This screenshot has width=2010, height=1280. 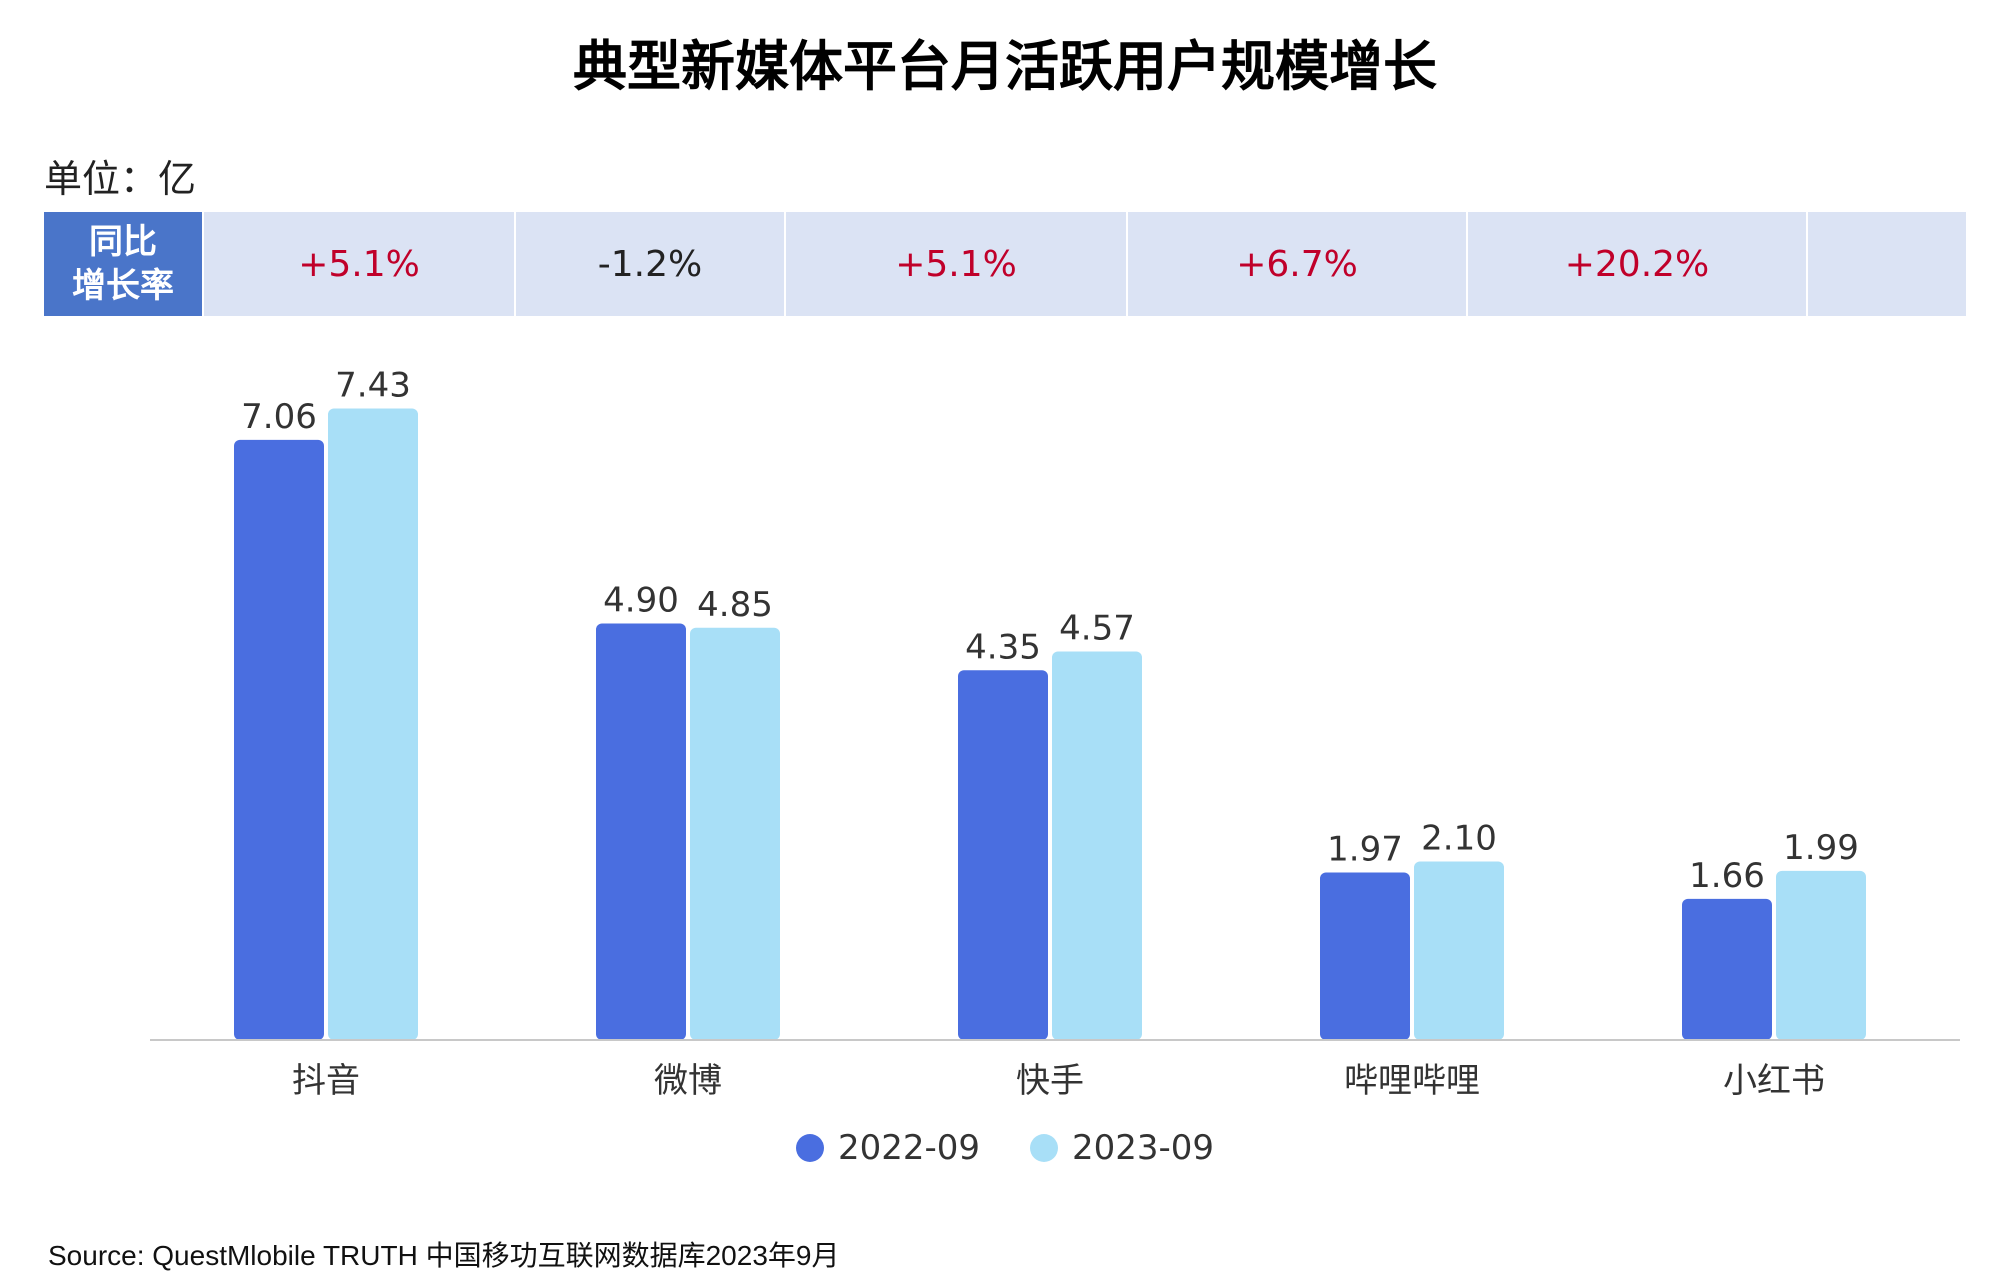 What do you see at coordinates (120, 179) in the screenshot?
I see `unit-label: 单位：亿` at bounding box center [120, 179].